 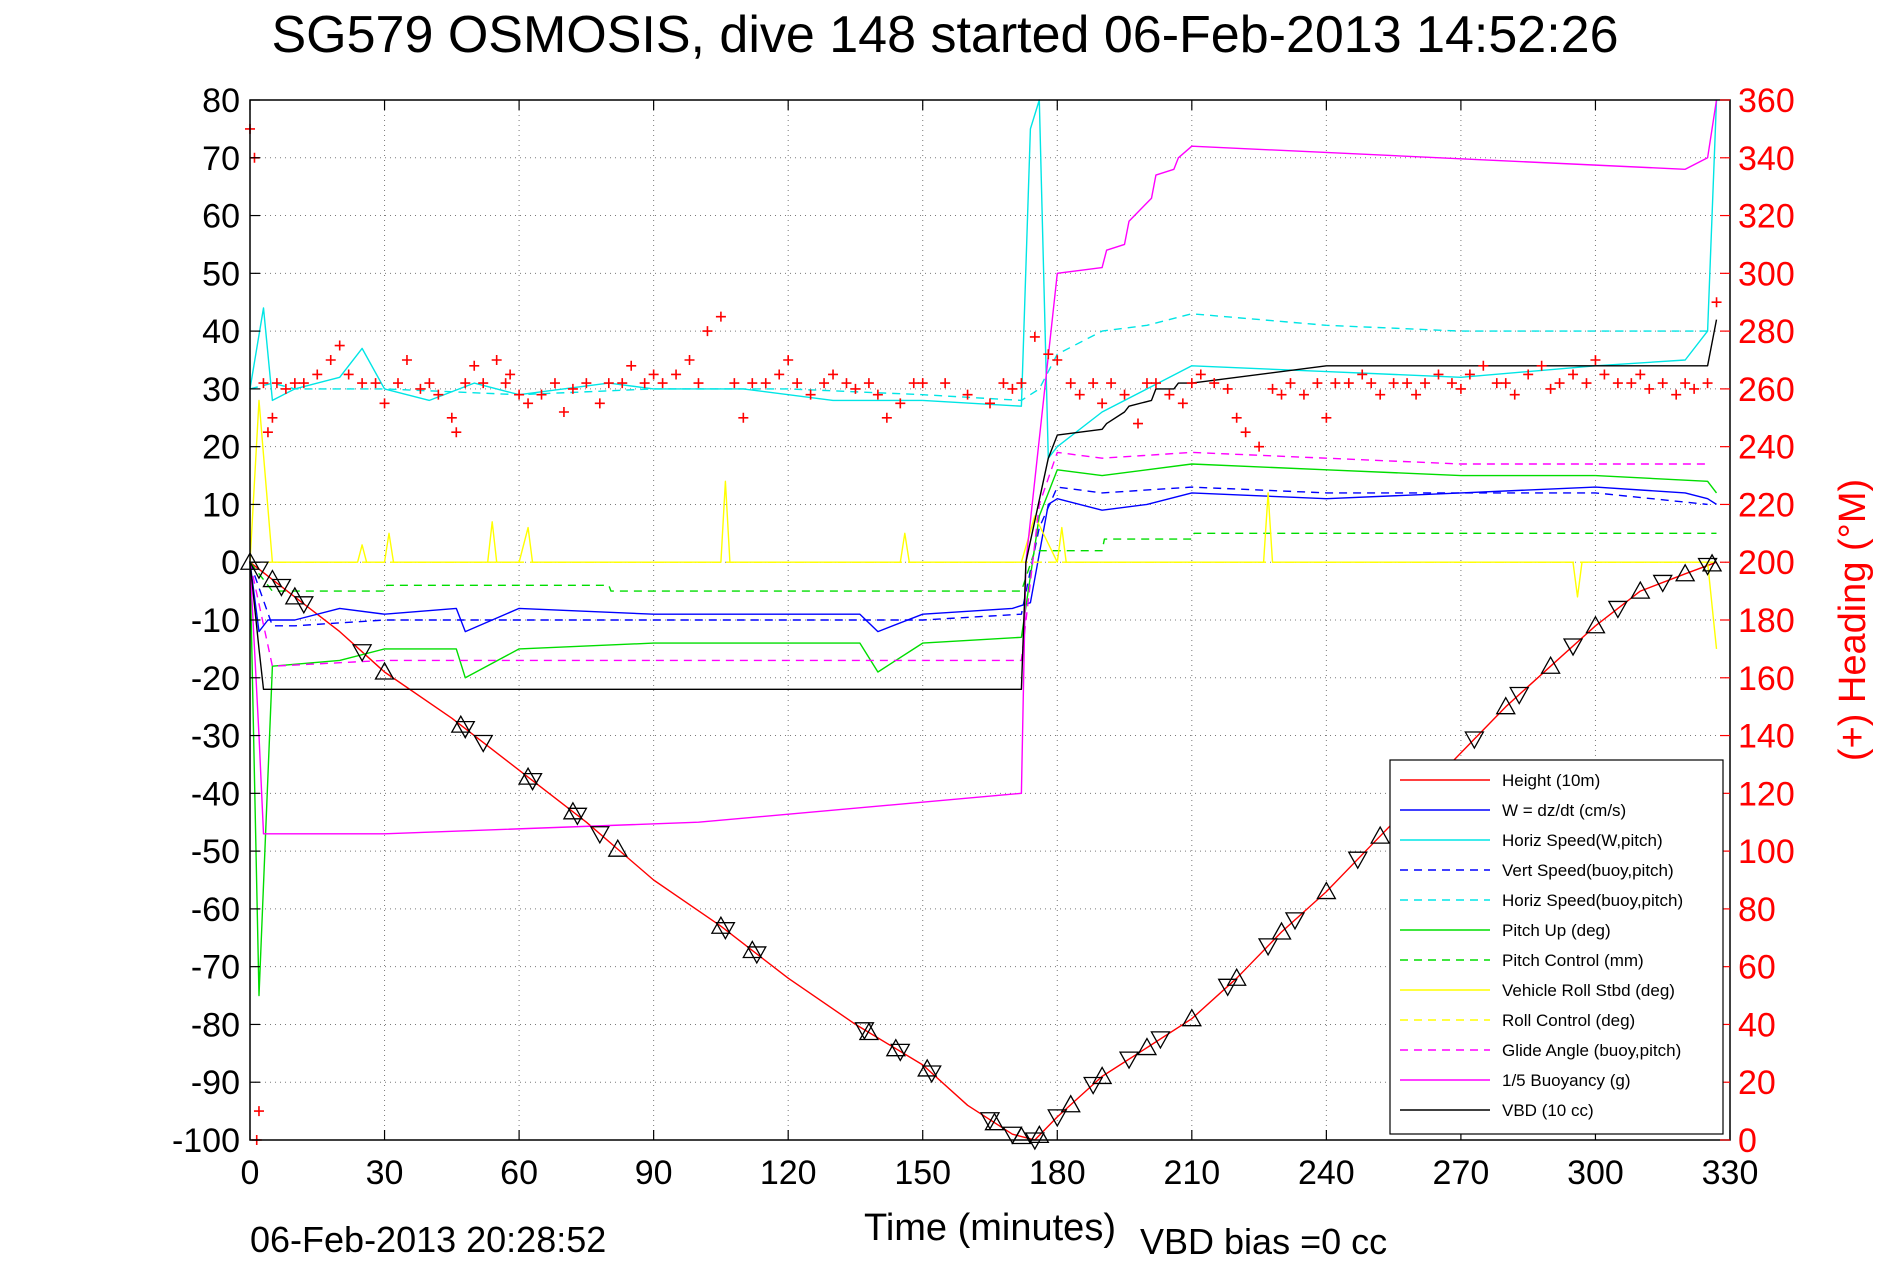 What do you see at coordinates (1326, 1173) in the screenshot?
I see `x-tick-label: 240` at bounding box center [1326, 1173].